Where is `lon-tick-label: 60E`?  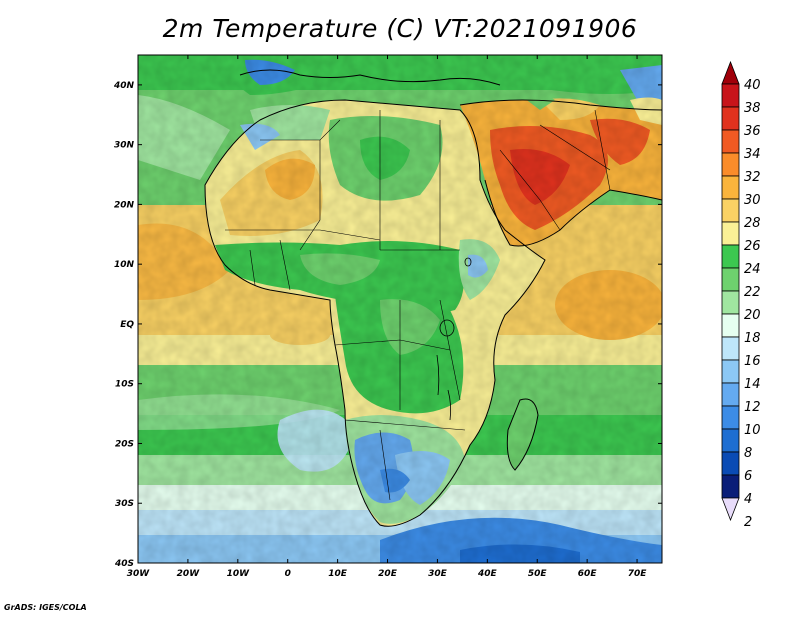 lon-tick-label: 60E is located at coordinates (588, 574).